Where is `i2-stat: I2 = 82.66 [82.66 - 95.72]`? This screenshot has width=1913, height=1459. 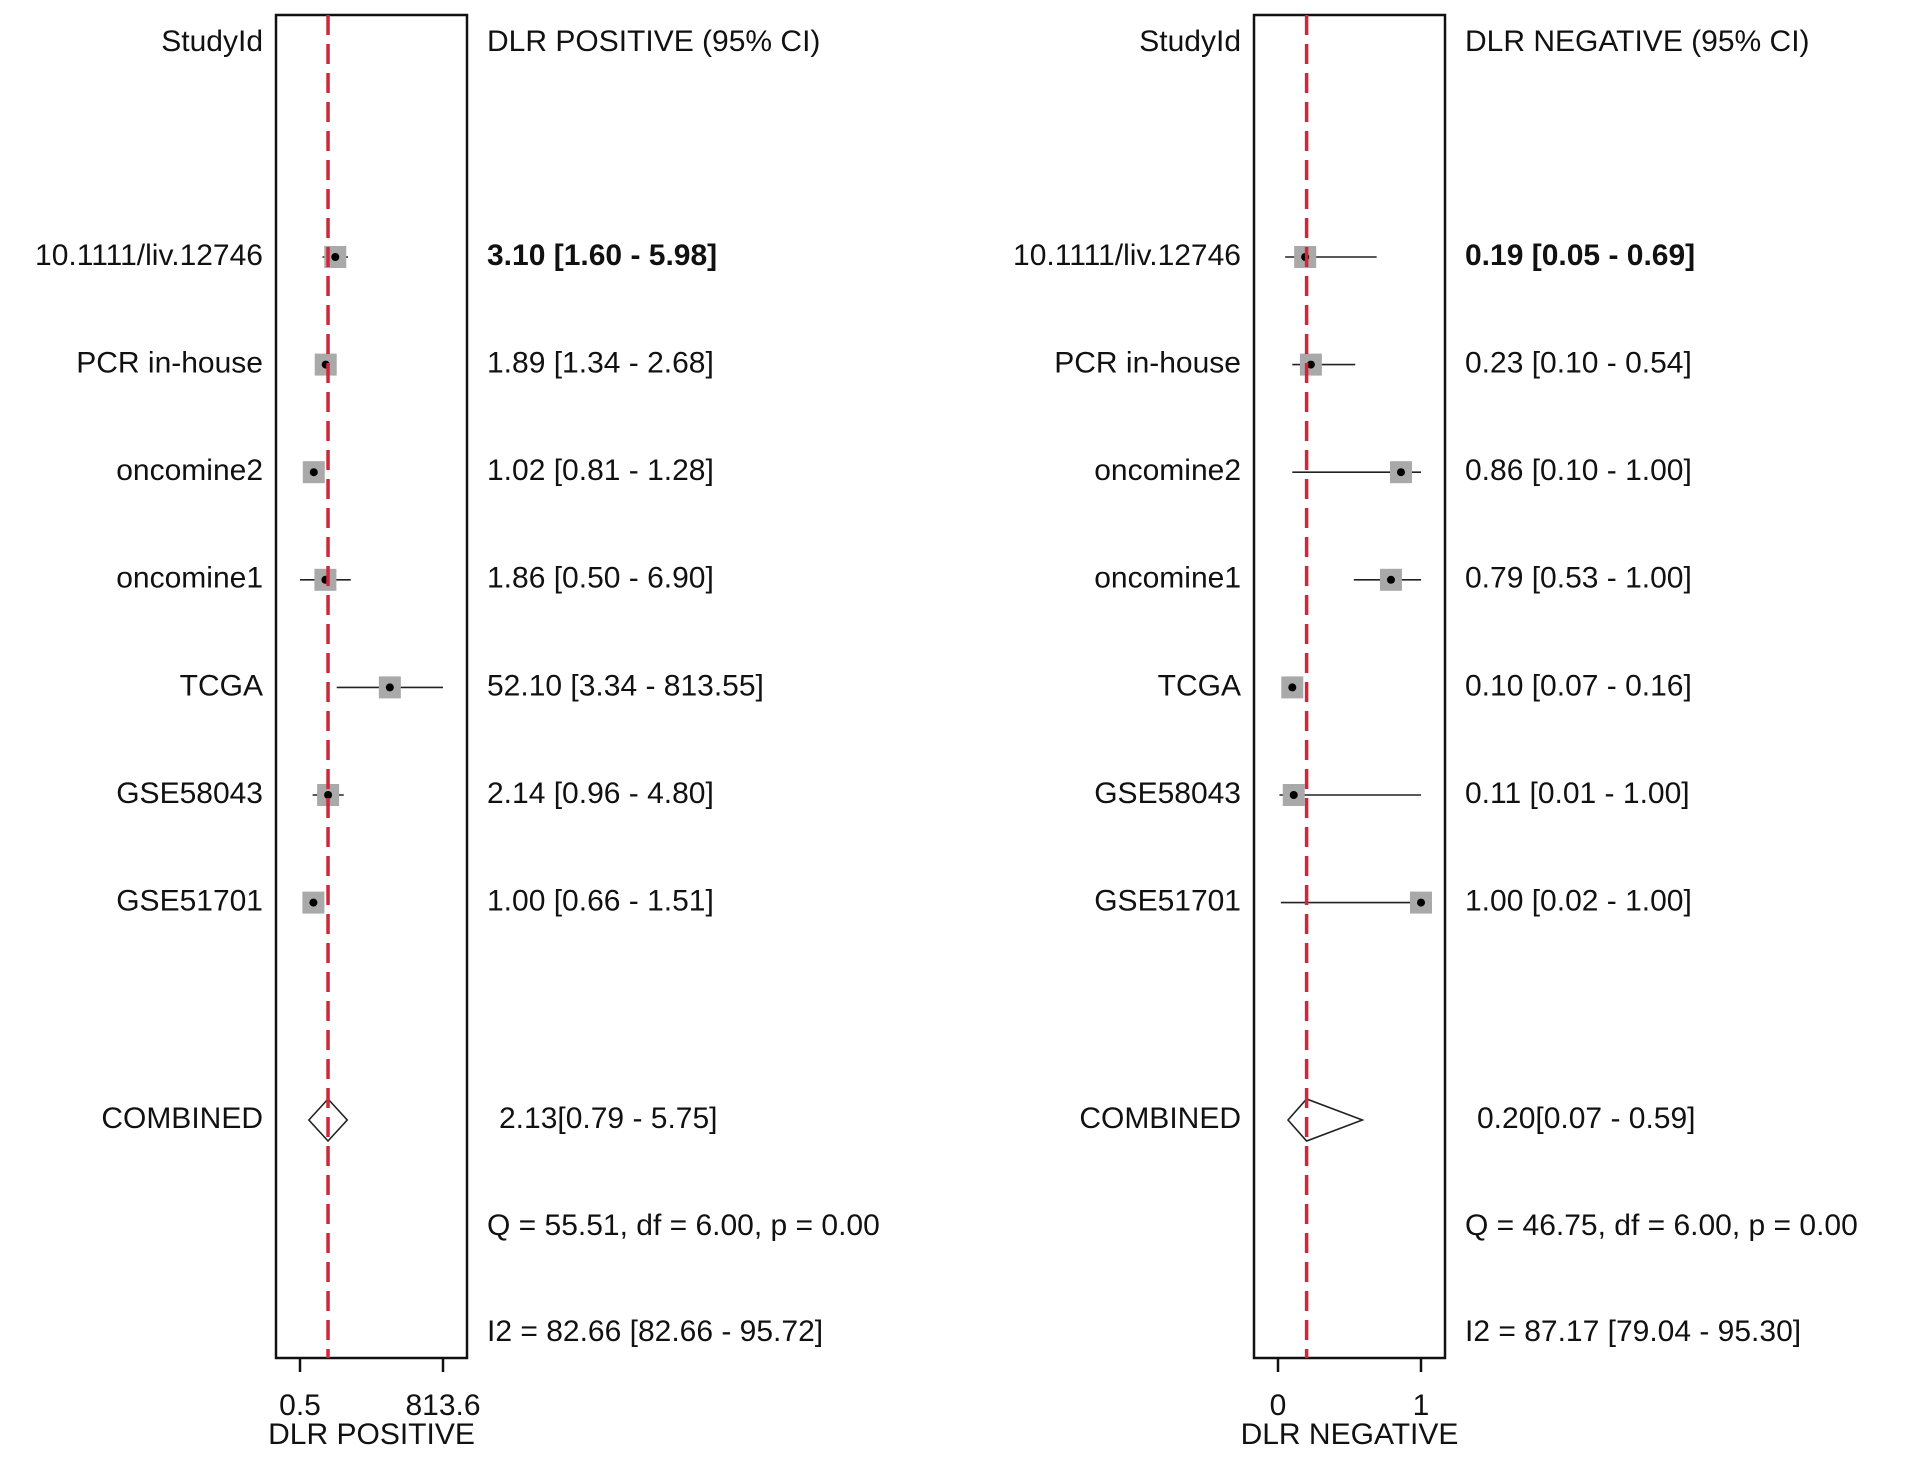 i2-stat: I2 = 82.66 [82.66 - 95.72] is located at coordinates (655, 1331).